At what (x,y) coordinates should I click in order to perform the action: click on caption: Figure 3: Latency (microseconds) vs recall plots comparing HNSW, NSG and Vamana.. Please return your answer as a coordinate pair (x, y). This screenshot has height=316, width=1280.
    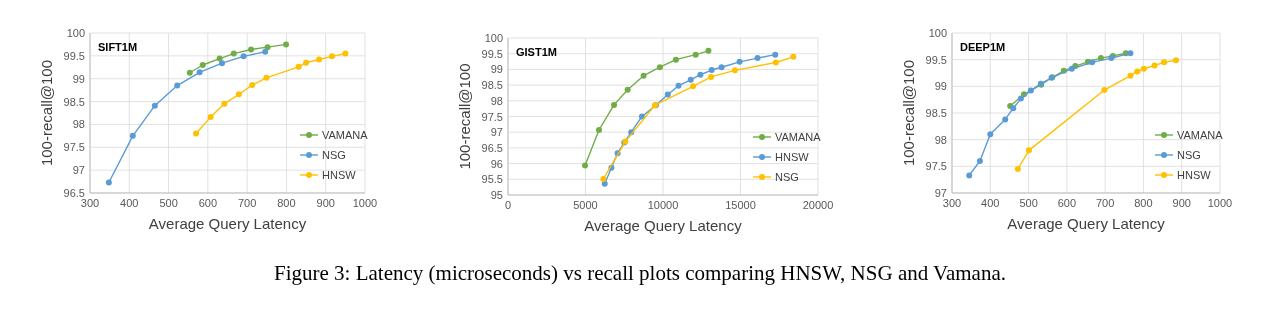
    Looking at the image, I should click on (640, 273).